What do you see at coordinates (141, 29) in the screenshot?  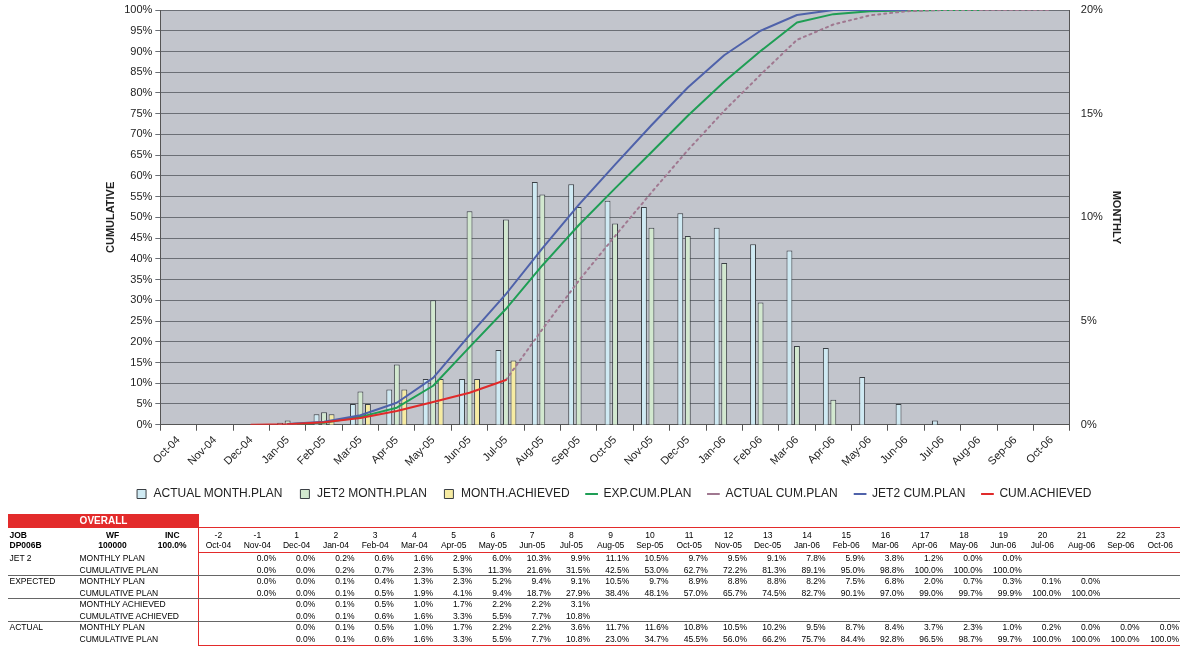 I see `y-tick-label: 95%` at bounding box center [141, 29].